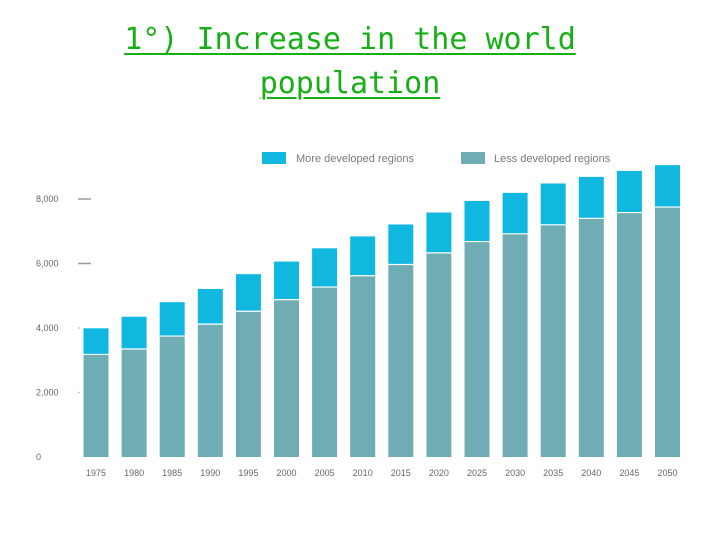 The height and width of the screenshot is (540, 720). What do you see at coordinates (286, 280) in the screenshot?
I see `bar-more-developed-2000` at bounding box center [286, 280].